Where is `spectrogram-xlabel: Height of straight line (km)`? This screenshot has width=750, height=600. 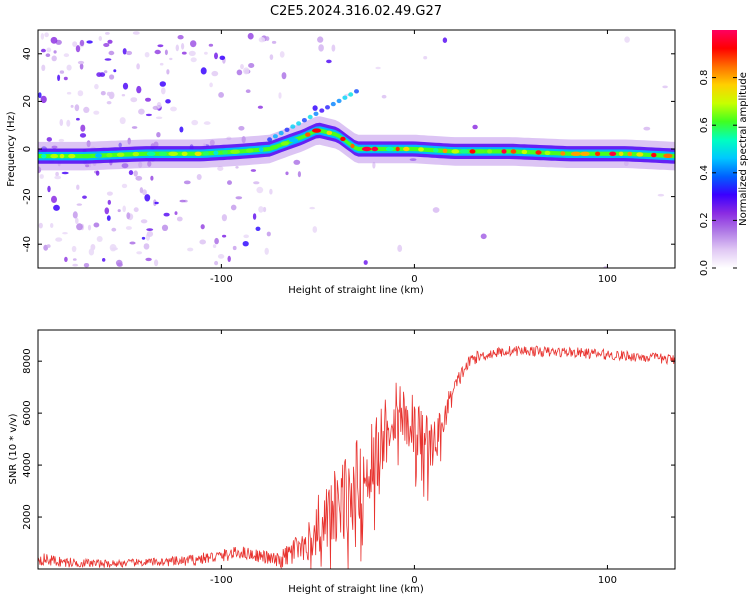 spectrogram-xlabel: Height of straight line (km) is located at coordinates (356, 290).